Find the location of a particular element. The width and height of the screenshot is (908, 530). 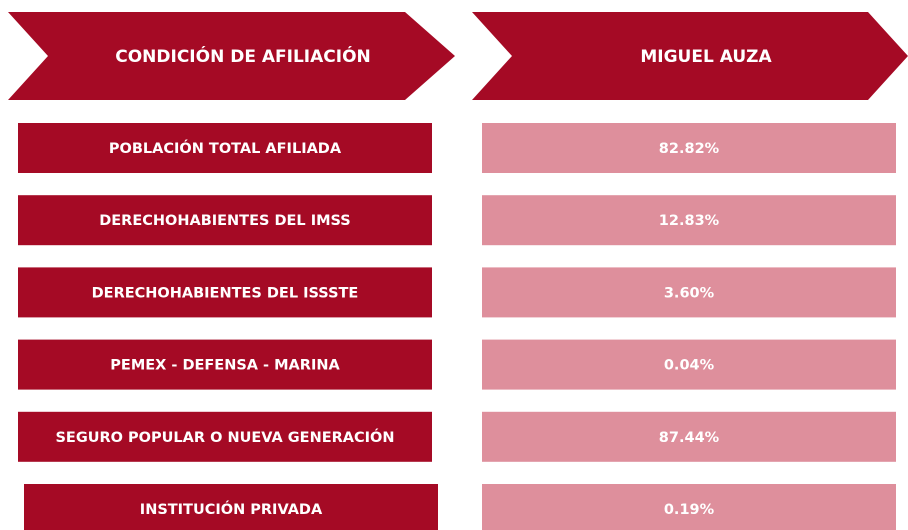

row-label: DERECHOHABIENTES DEL IMSS is located at coordinates (225, 221).